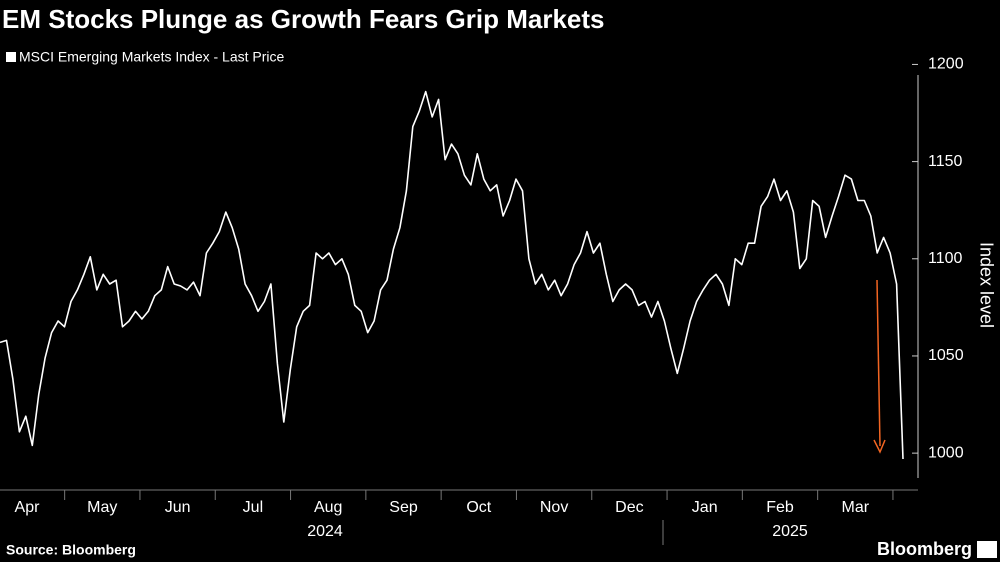  Describe the element at coordinates (102, 507) in the screenshot. I see `x-tick-label: May` at that location.